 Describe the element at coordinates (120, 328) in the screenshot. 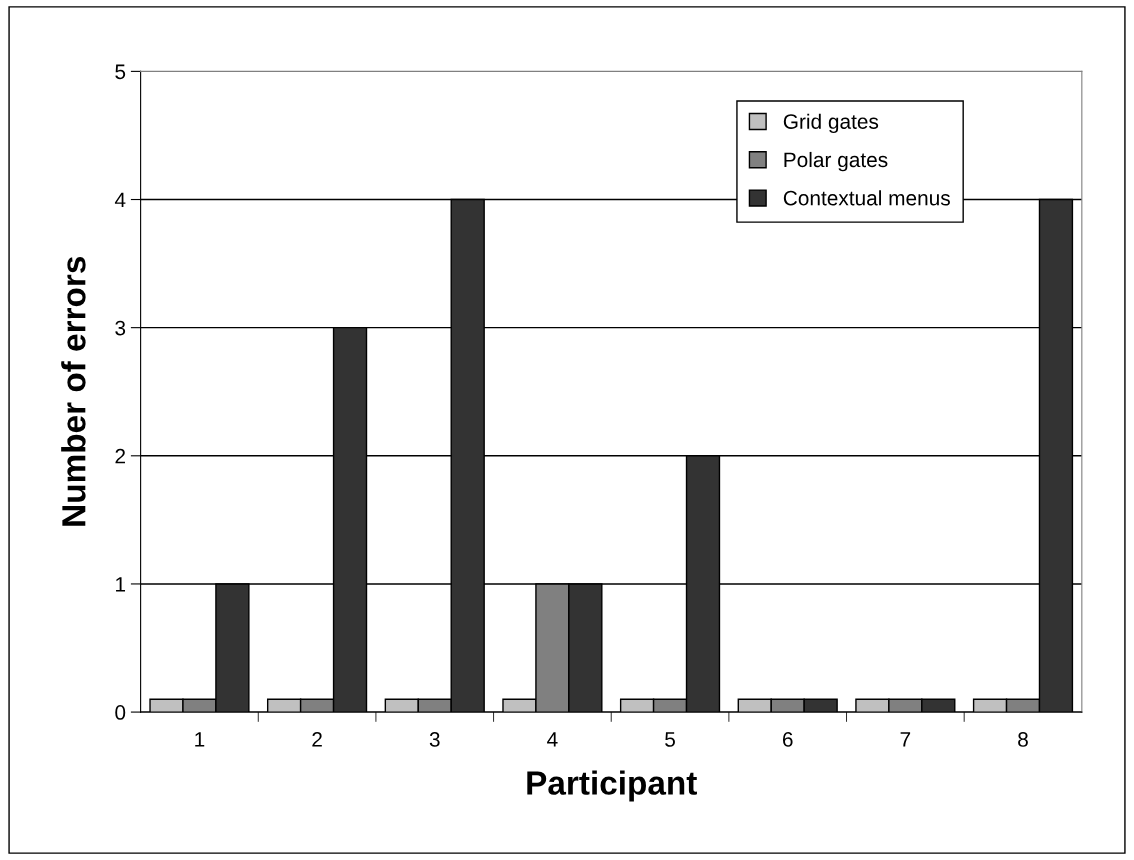

I see `y-tick-label: 3` at that location.